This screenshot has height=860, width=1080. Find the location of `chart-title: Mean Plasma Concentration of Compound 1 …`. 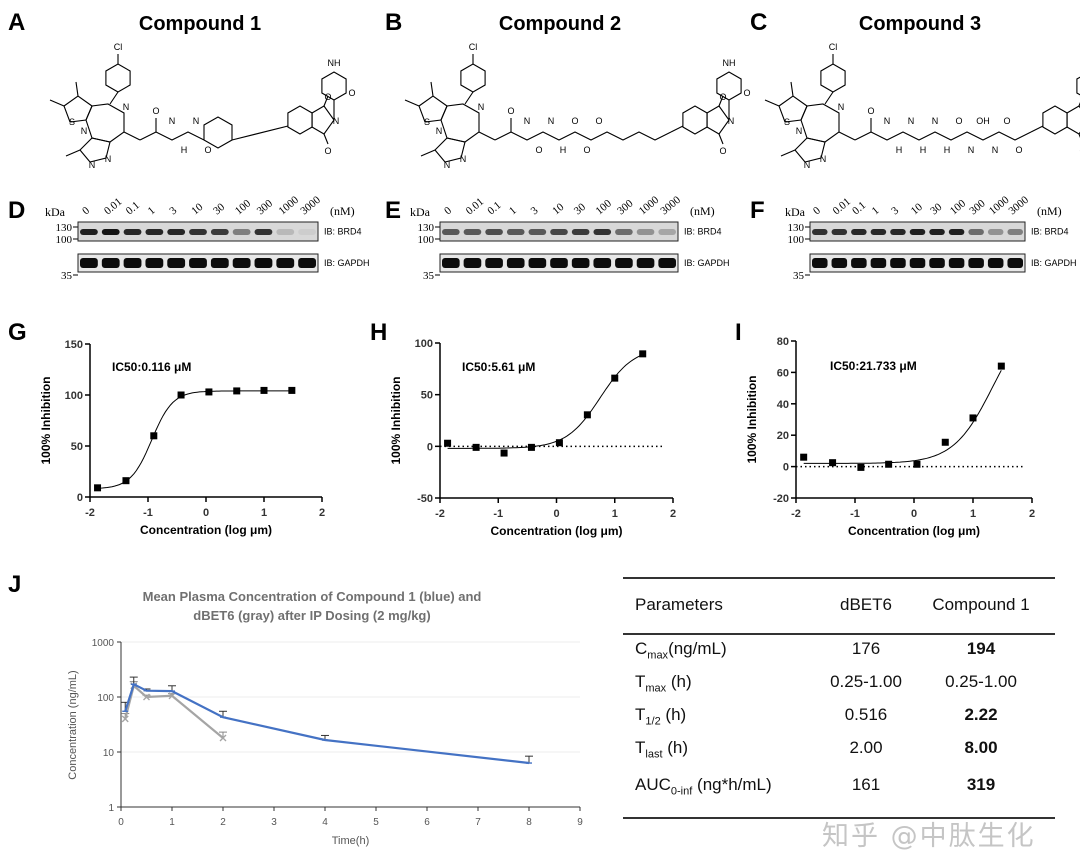

chart-title: Mean Plasma Concentration of Compound 1 … is located at coordinates (312, 596).